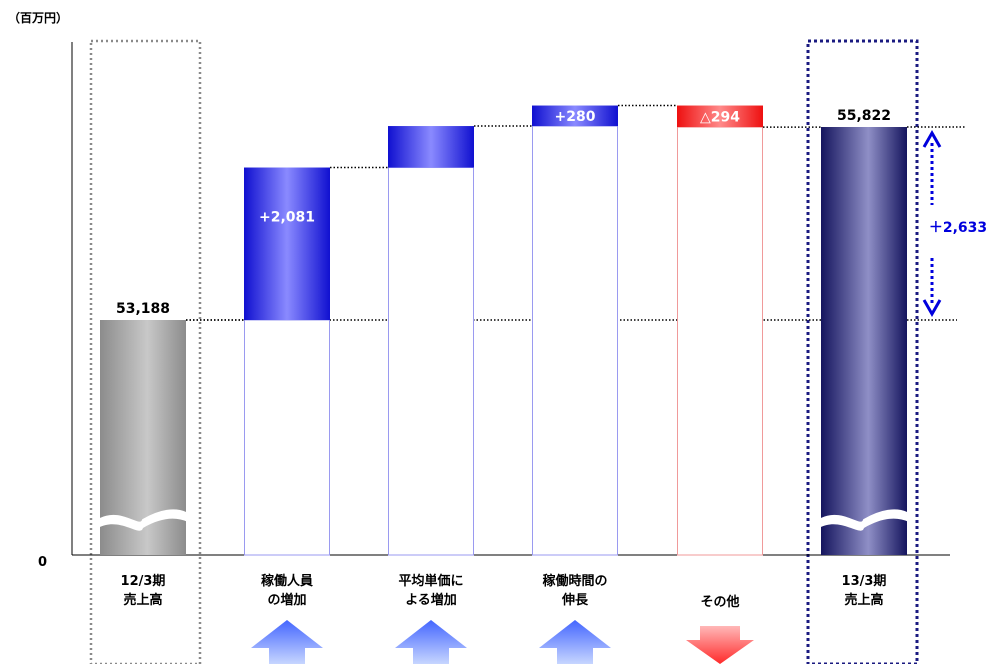 The width and height of the screenshot is (991, 664). I want to click on category-label: 13/3期, so click(864, 581).